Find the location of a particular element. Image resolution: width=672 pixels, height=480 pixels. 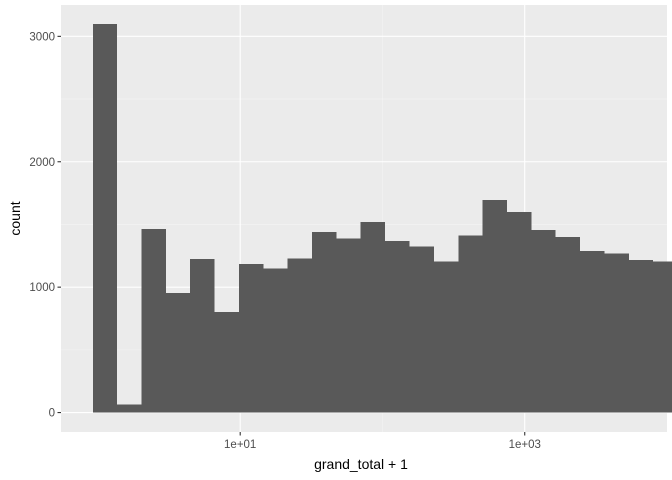

y-tick-label: 1000 is located at coordinates (42, 288).